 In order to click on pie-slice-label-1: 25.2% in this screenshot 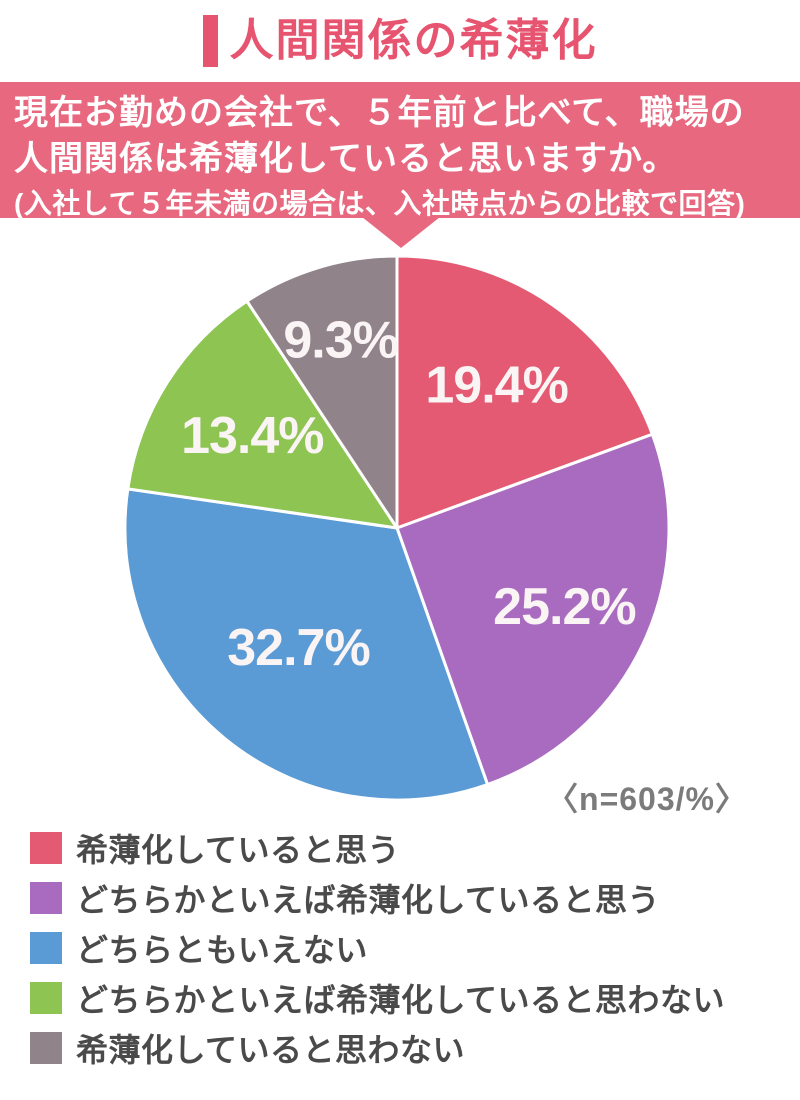, I will do `click(564, 607)`.